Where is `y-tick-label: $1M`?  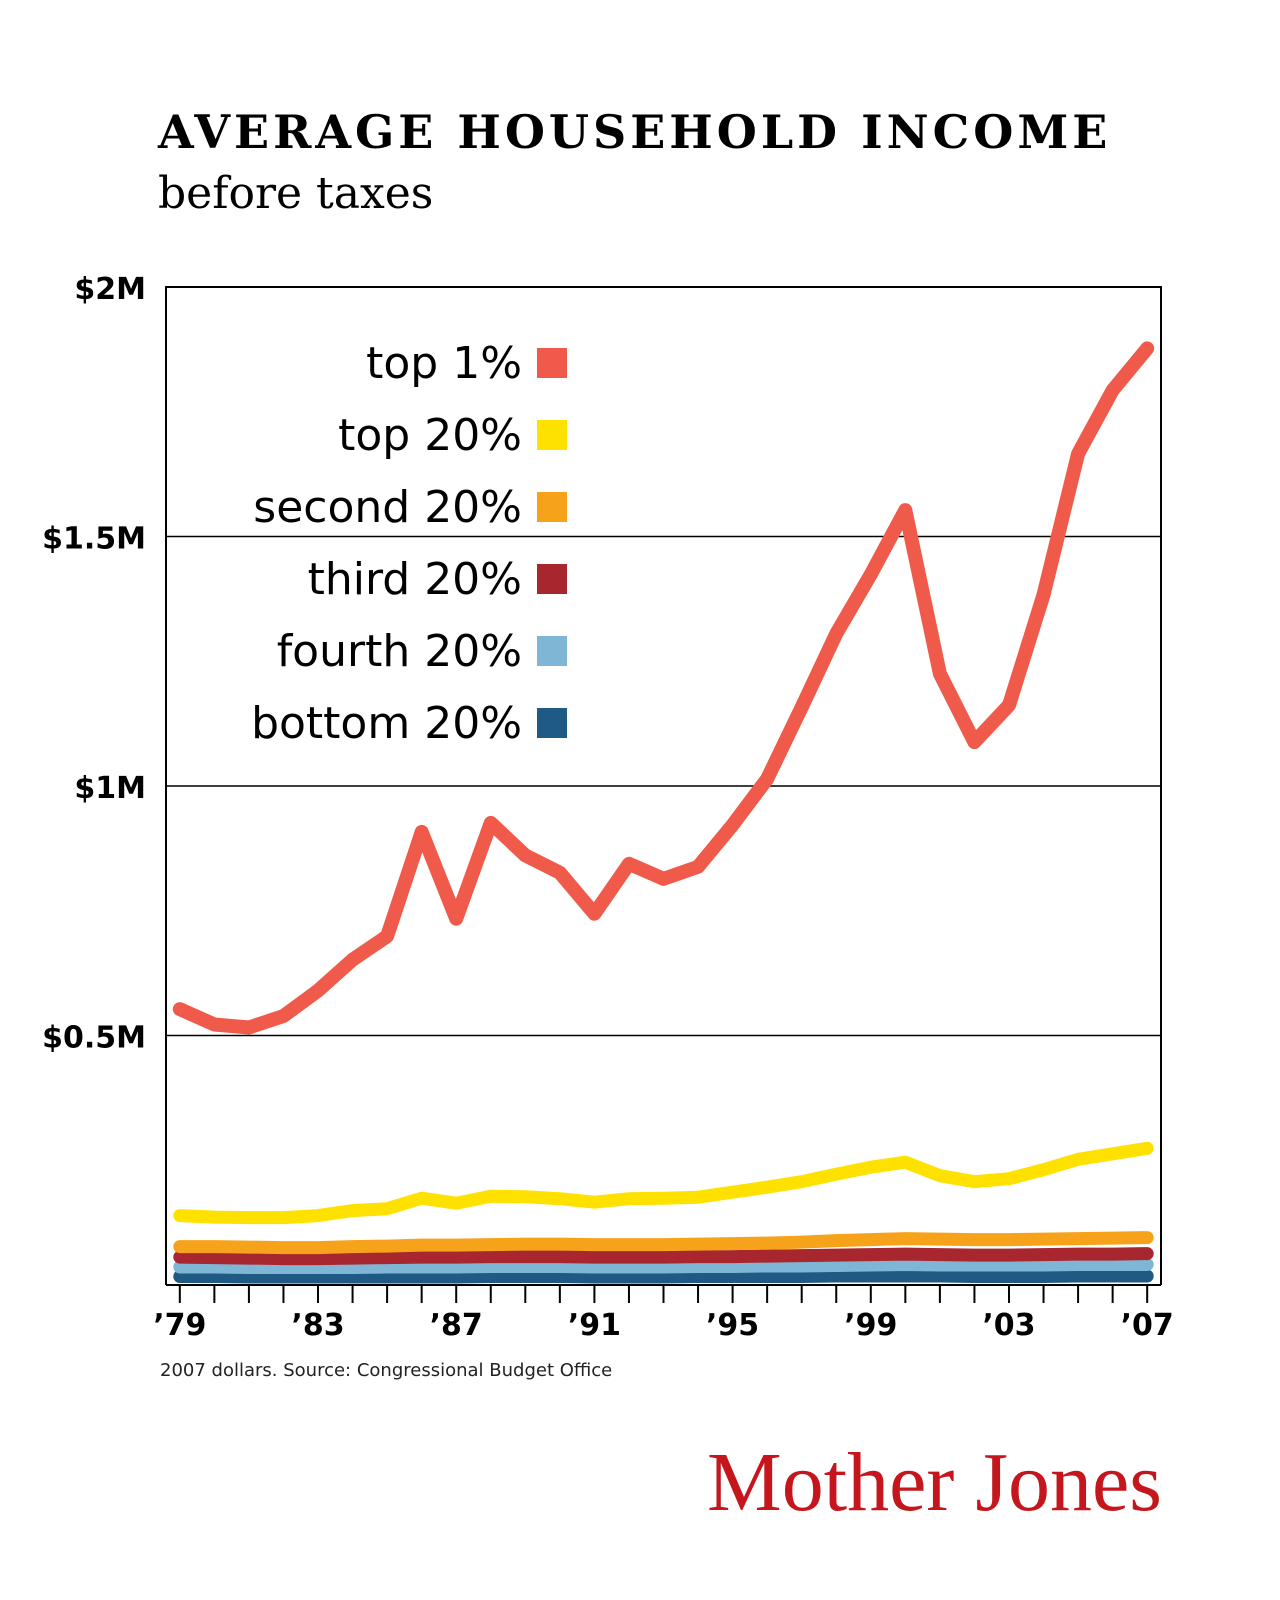
y-tick-label: $1M is located at coordinates (110, 788).